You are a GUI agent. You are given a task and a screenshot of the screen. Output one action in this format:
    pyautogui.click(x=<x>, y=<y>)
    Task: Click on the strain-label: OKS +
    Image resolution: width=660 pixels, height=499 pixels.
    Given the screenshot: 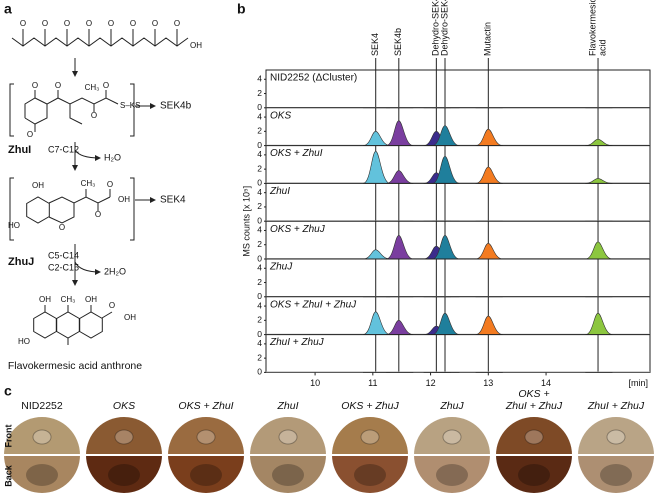 What is the action you would take?
    pyautogui.click(x=533, y=394)
    